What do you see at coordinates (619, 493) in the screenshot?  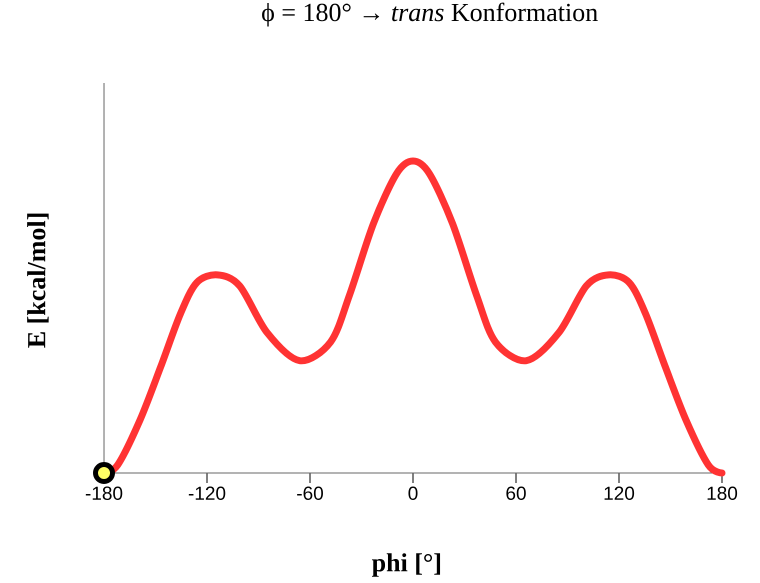 I see `x-tick-label: 120` at bounding box center [619, 493].